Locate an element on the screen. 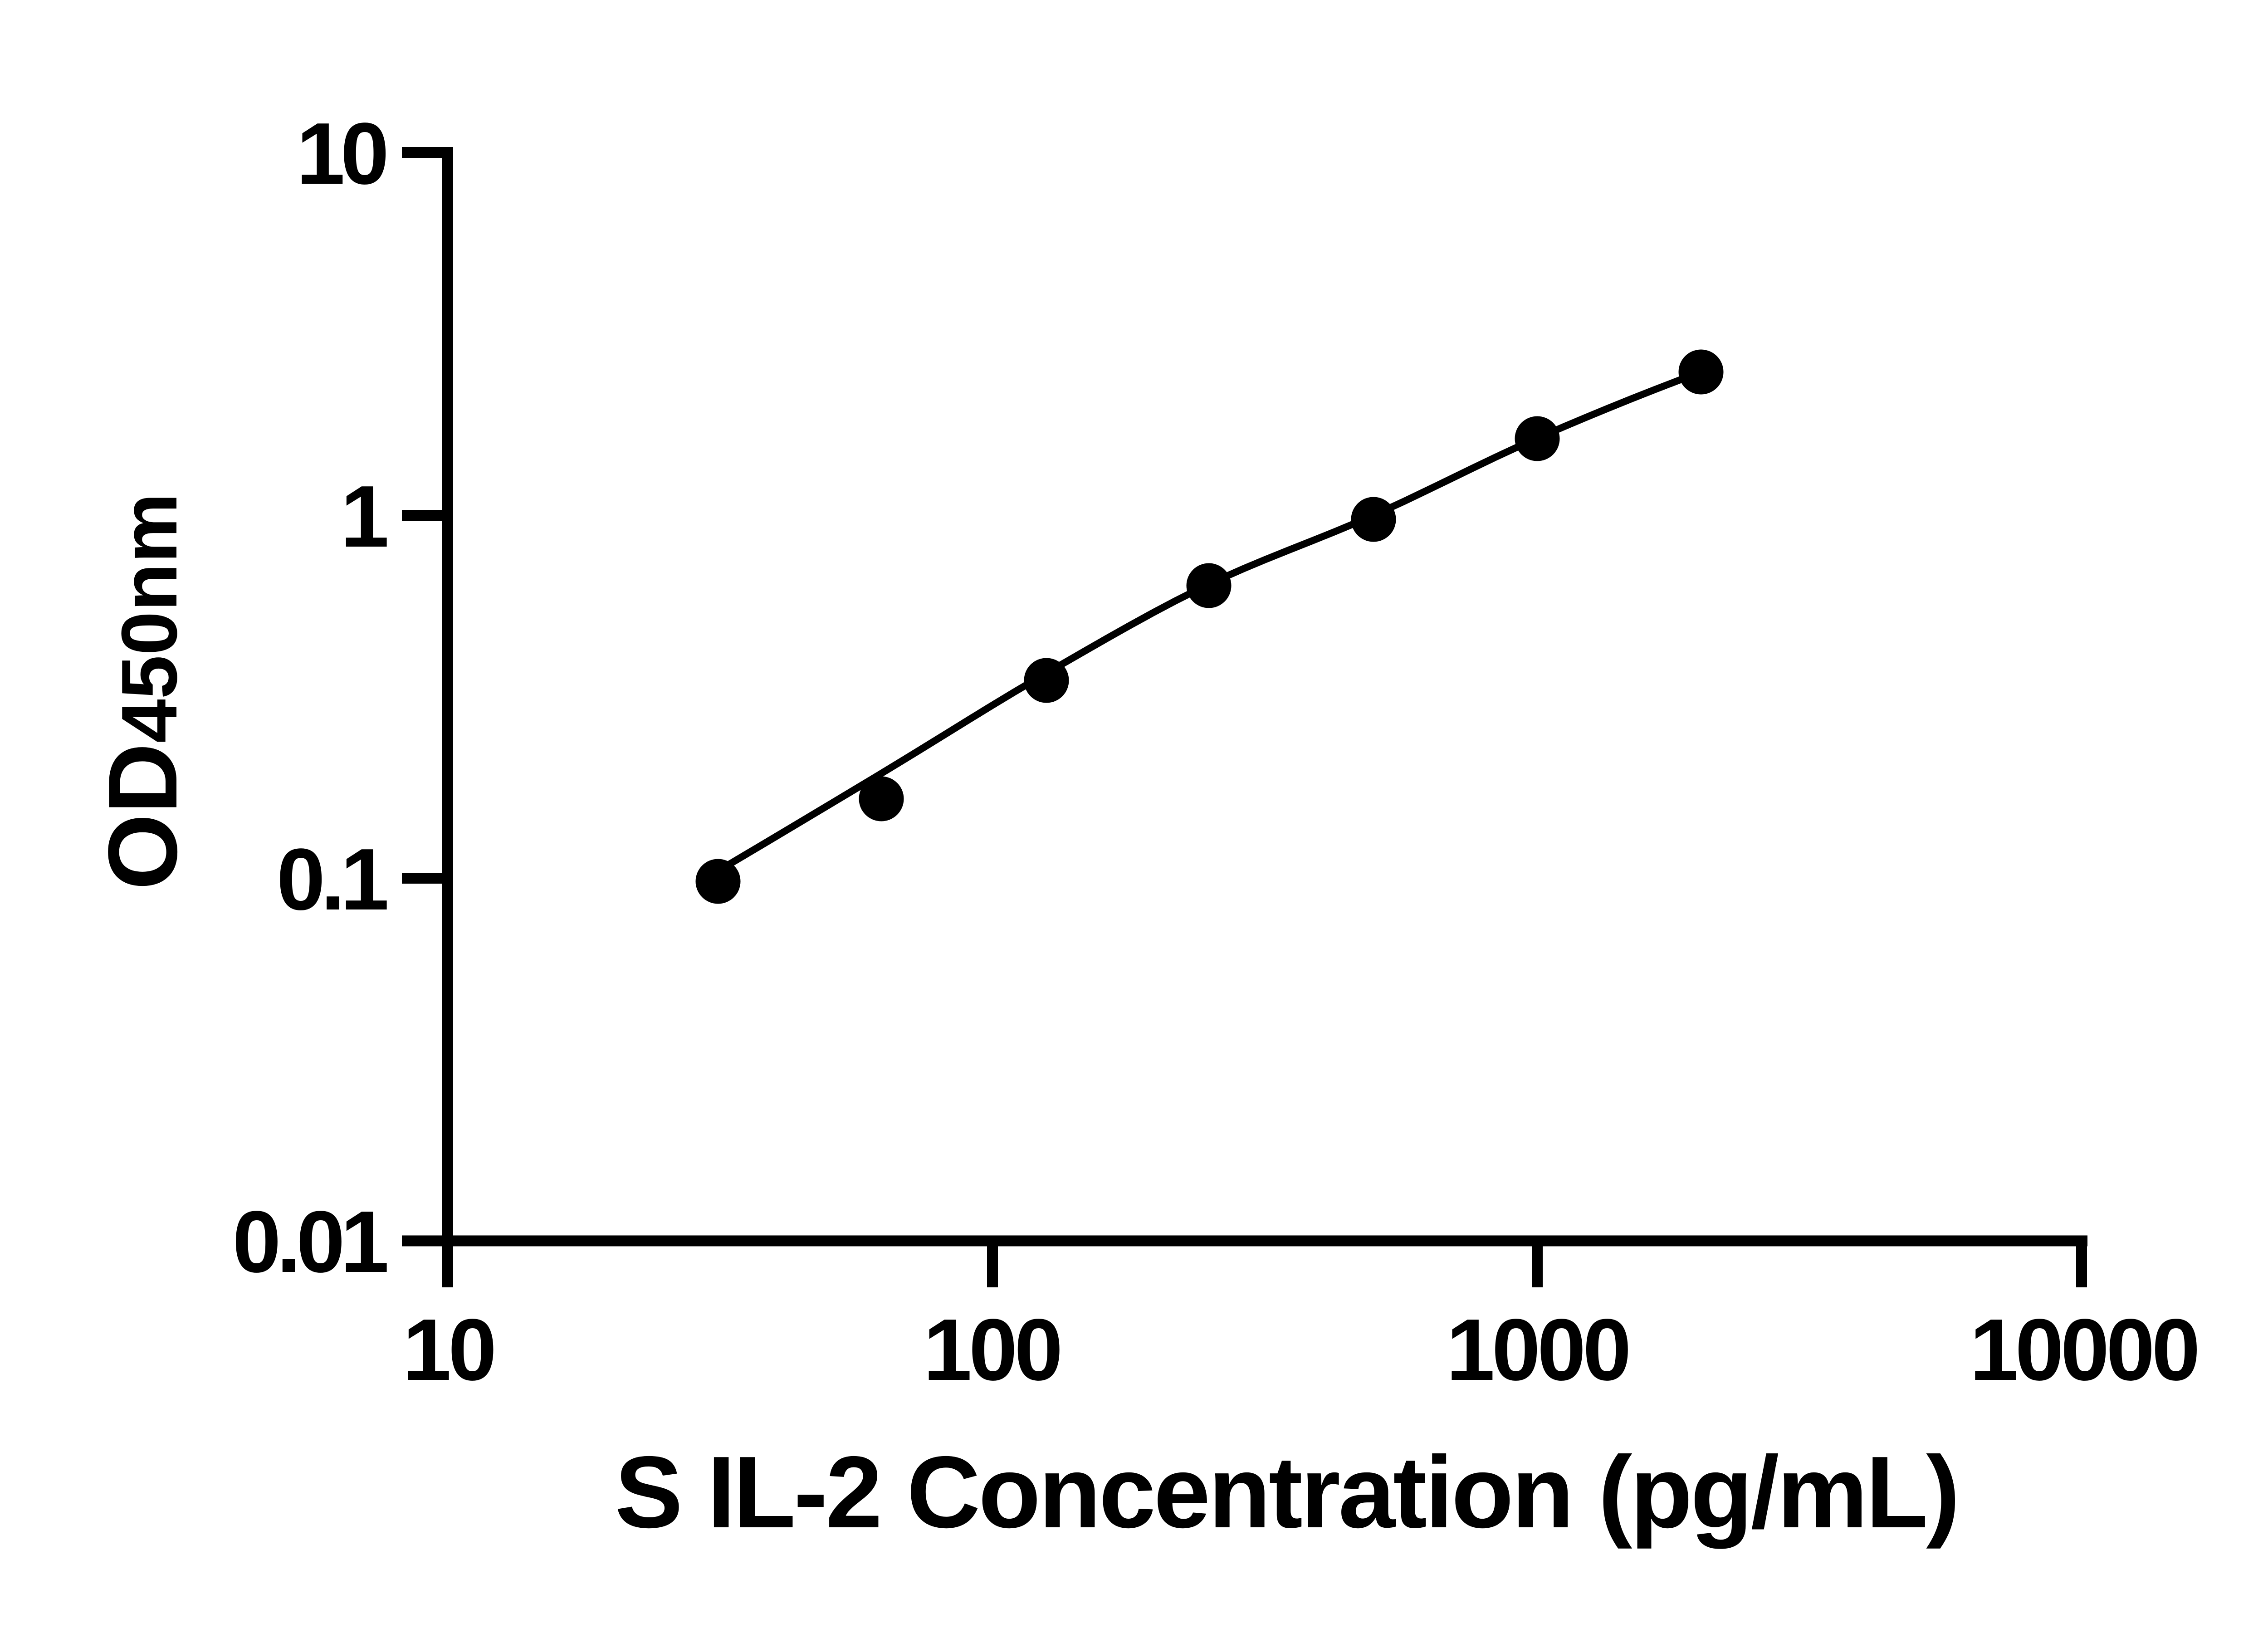 Image resolution: width=2268 pixels, height=1633 pixels. svg-text: 0.01 is located at coordinates (309, 1242).